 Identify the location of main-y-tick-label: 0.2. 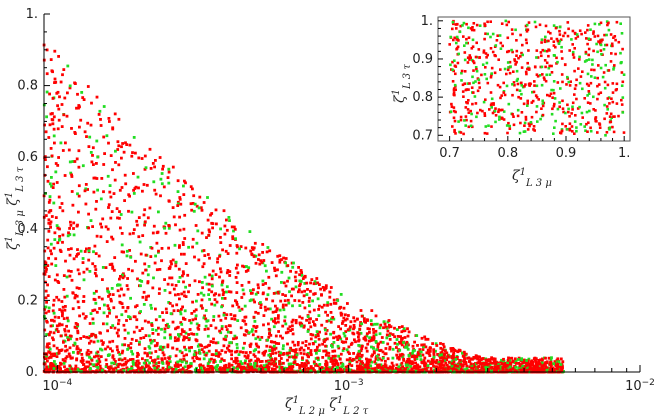
(27, 300).